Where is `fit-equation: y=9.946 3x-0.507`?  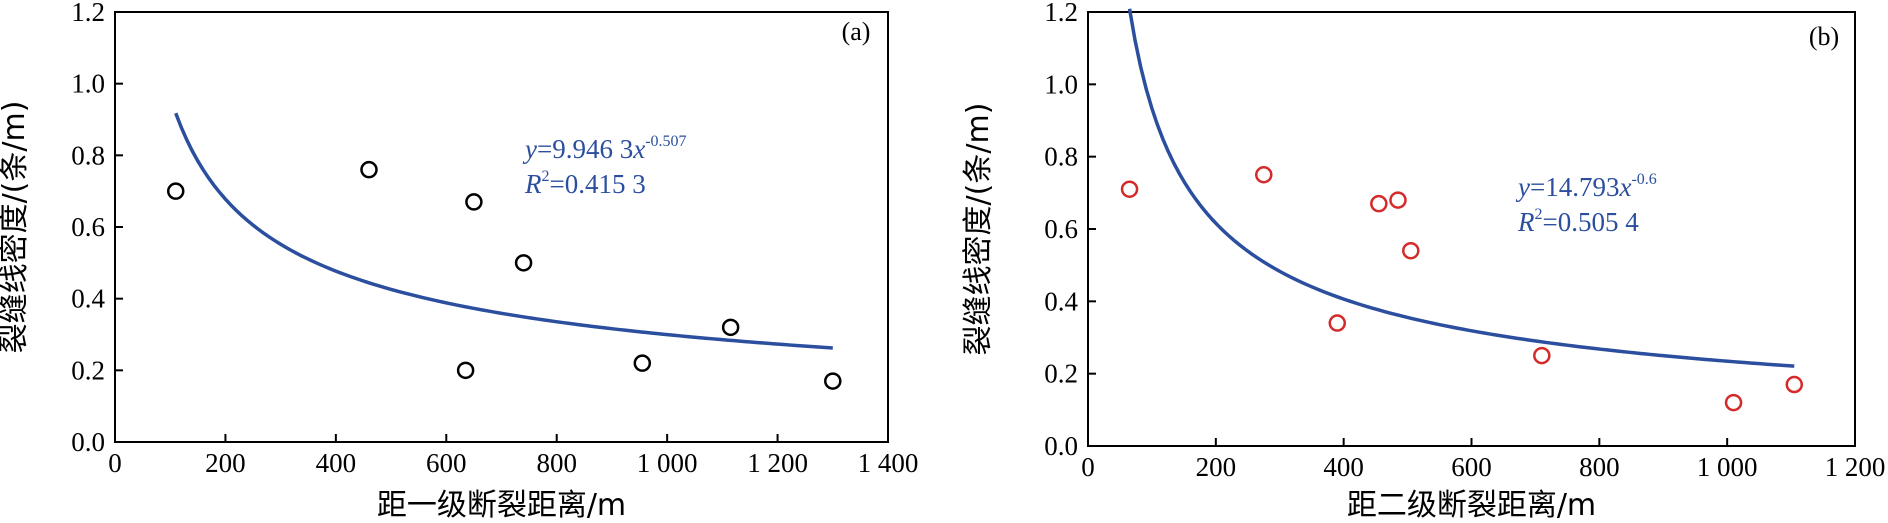 fit-equation: y=9.946 3x-0.507 is located at coordinates (604, 148).